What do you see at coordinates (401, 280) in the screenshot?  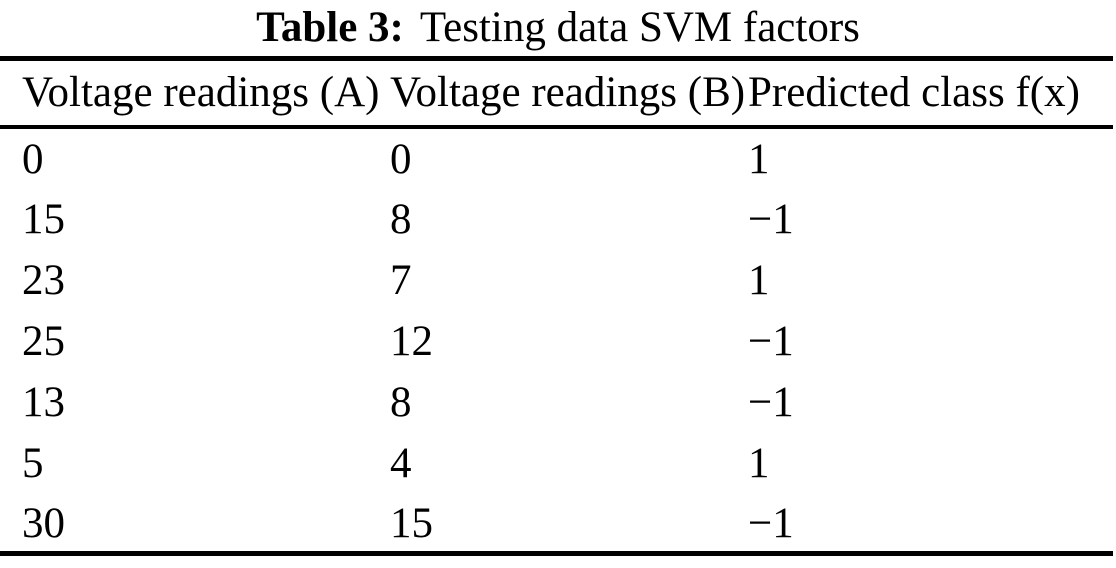 I see `cell-voltage-b: 7` at bounding box center [401, 280].